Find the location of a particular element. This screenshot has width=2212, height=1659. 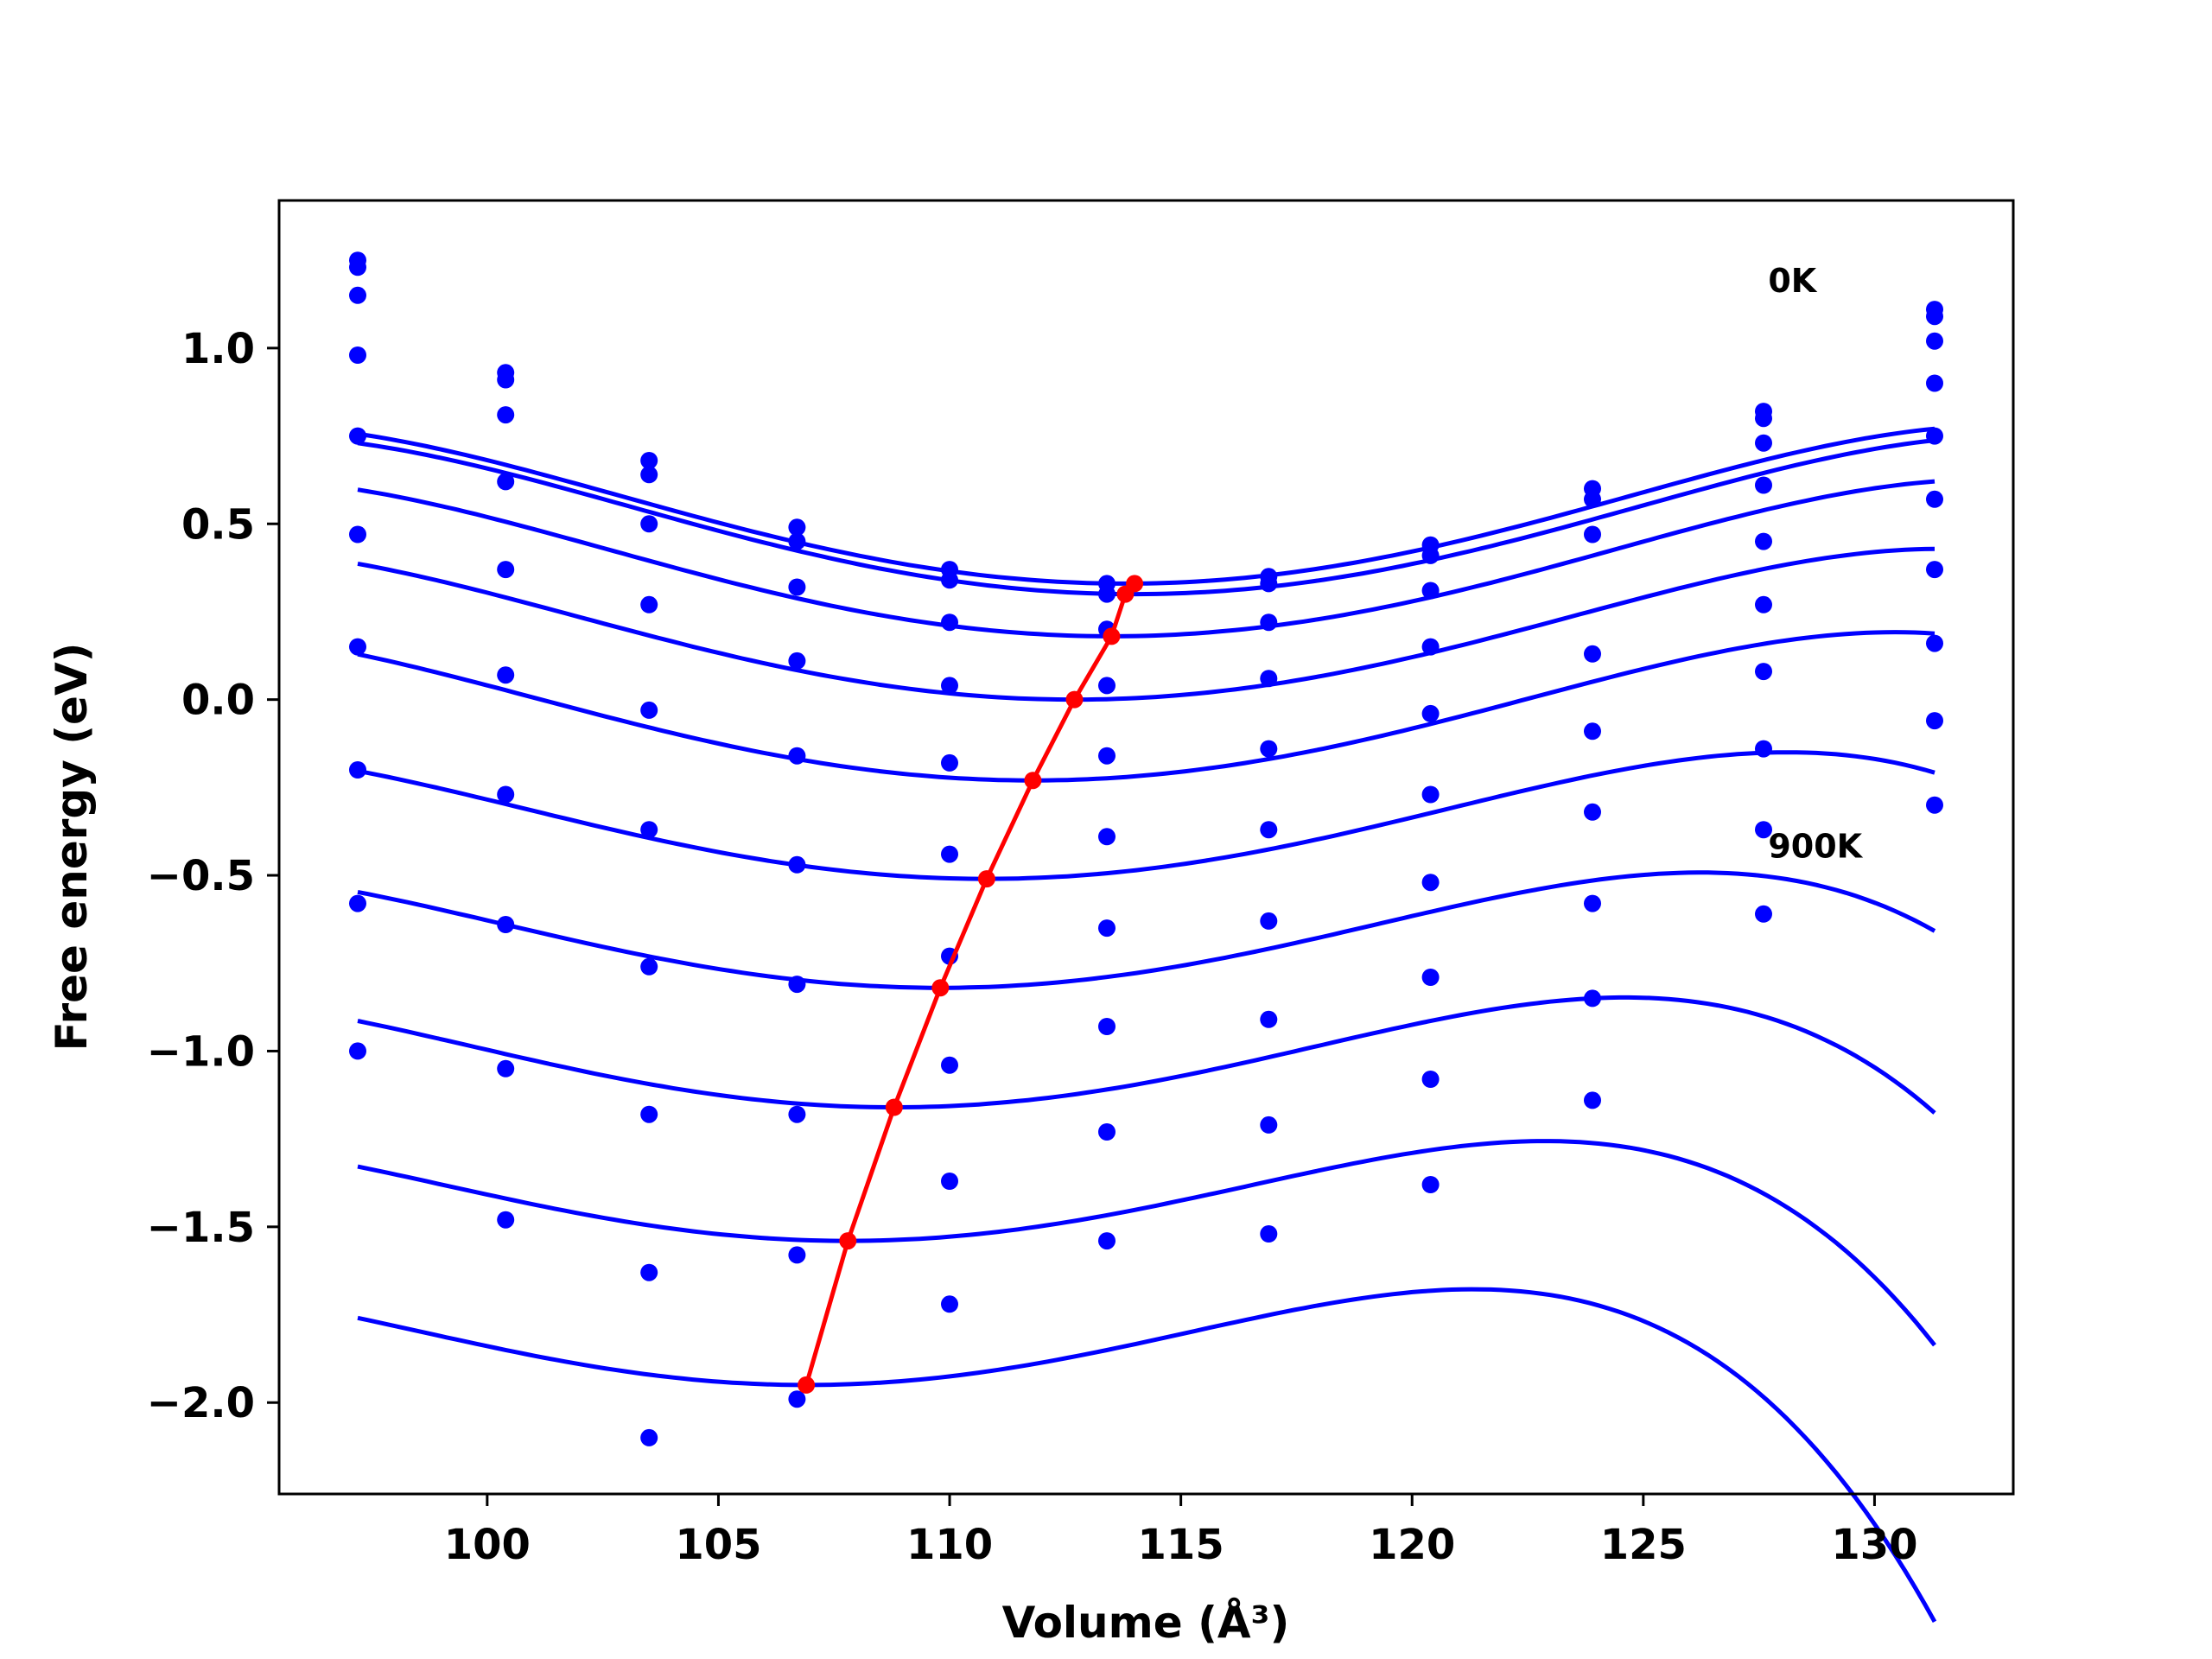

y-tick-label-4: 0.0 is located at coordinates (218, 701).